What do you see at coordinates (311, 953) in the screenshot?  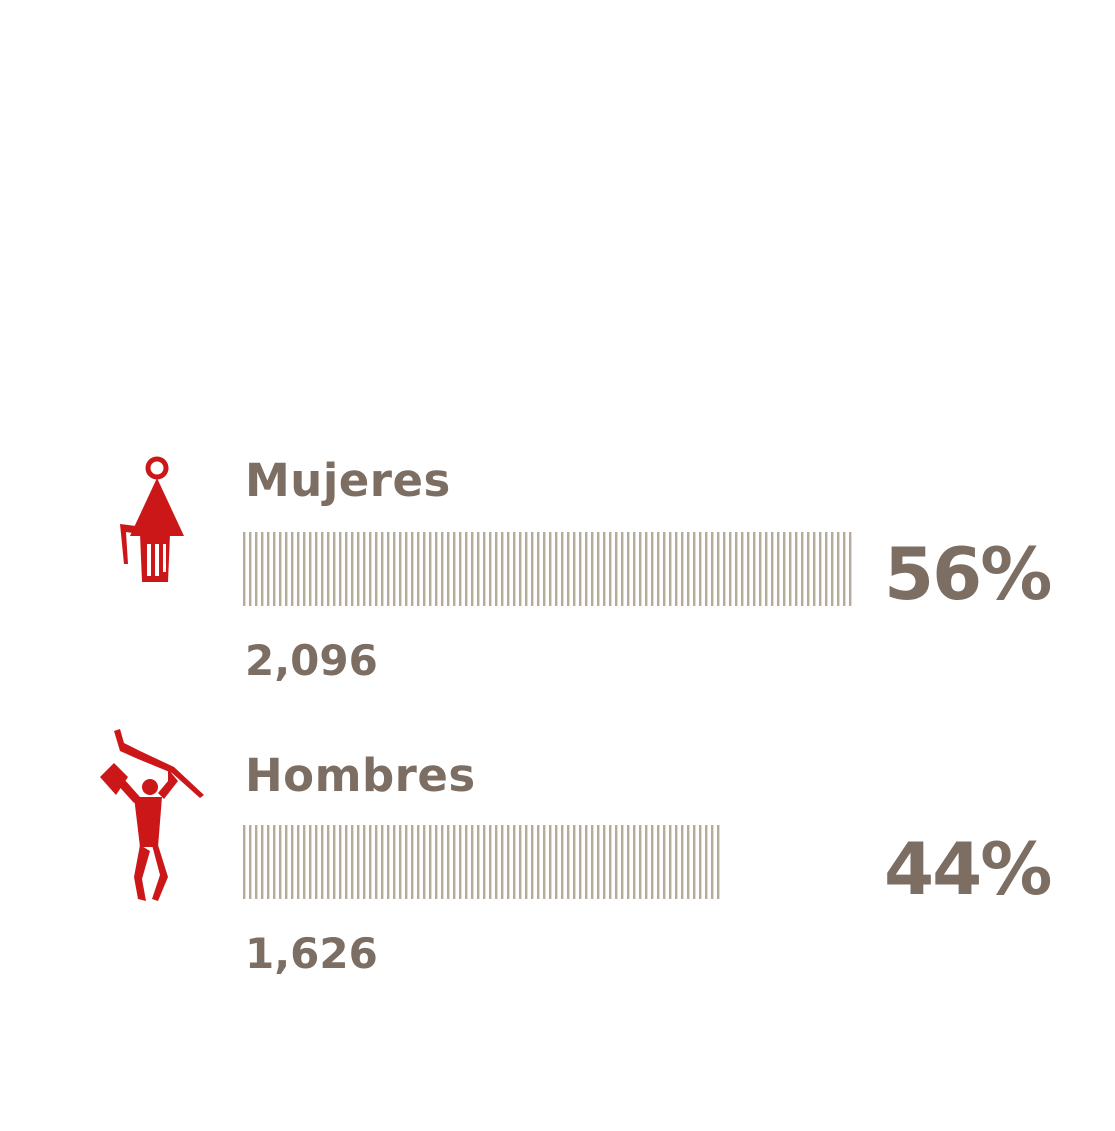 I see `count-label: 1,626` at bounding box center [311, 953].